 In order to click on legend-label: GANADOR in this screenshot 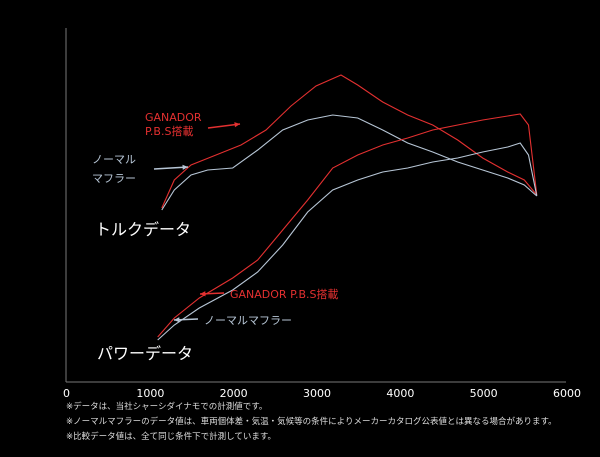, I will do `click(173, 117)`.